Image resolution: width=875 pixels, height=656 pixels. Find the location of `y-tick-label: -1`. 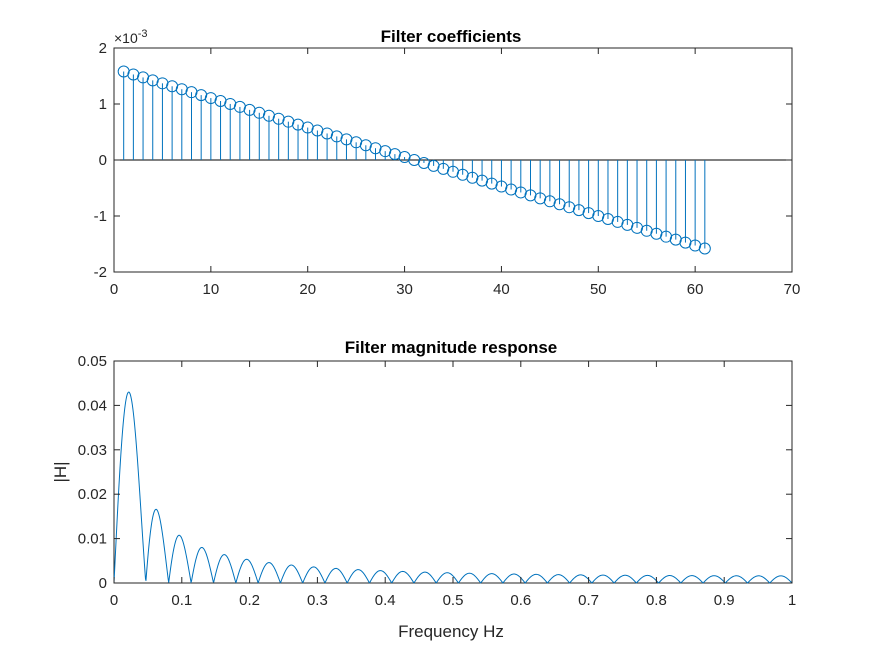

y-tick-label: -1 is located at coordinates (100, 216).